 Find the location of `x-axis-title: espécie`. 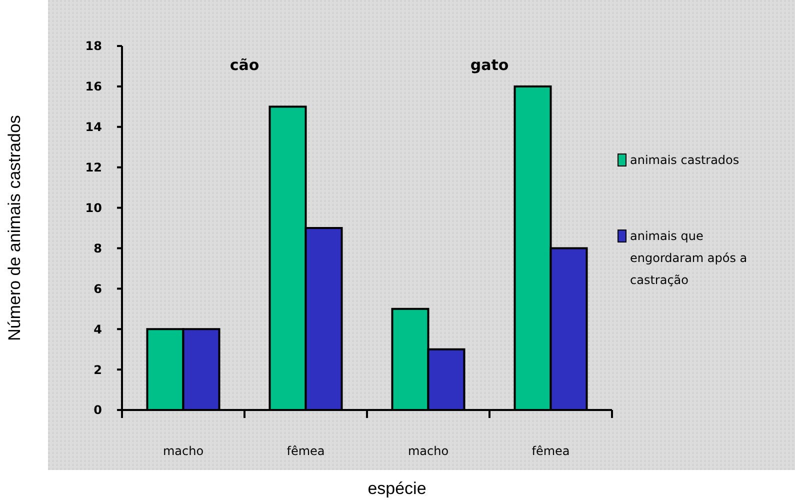

x-axis-title: espécie is located at coordinates (397, 488).